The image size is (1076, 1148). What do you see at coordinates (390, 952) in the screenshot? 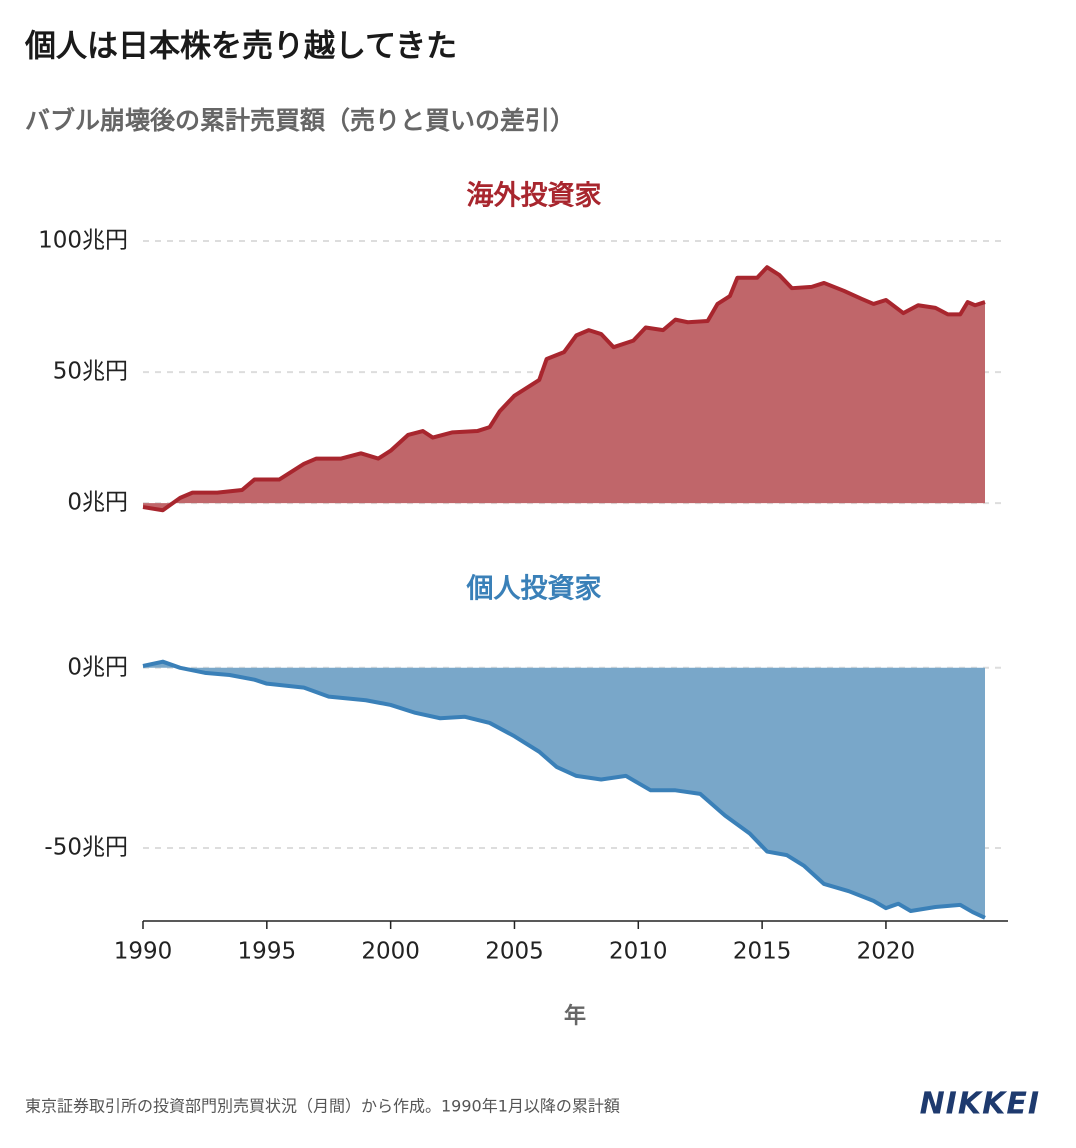
I see `x-tick-label: 2000` at bounding box center [390, 952].